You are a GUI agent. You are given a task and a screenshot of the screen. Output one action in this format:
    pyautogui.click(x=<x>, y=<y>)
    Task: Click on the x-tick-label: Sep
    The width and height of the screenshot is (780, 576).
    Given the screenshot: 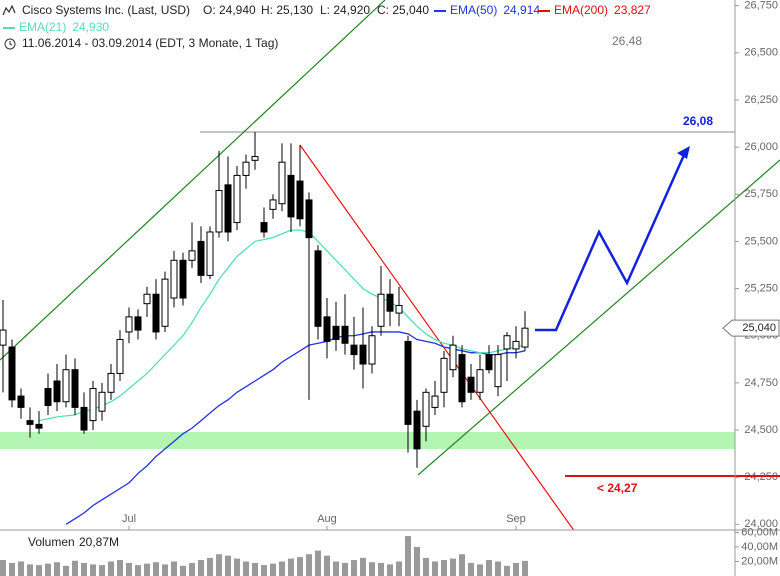 What is the action you would take?
    pyautogui.click(x=516, y=519)
    